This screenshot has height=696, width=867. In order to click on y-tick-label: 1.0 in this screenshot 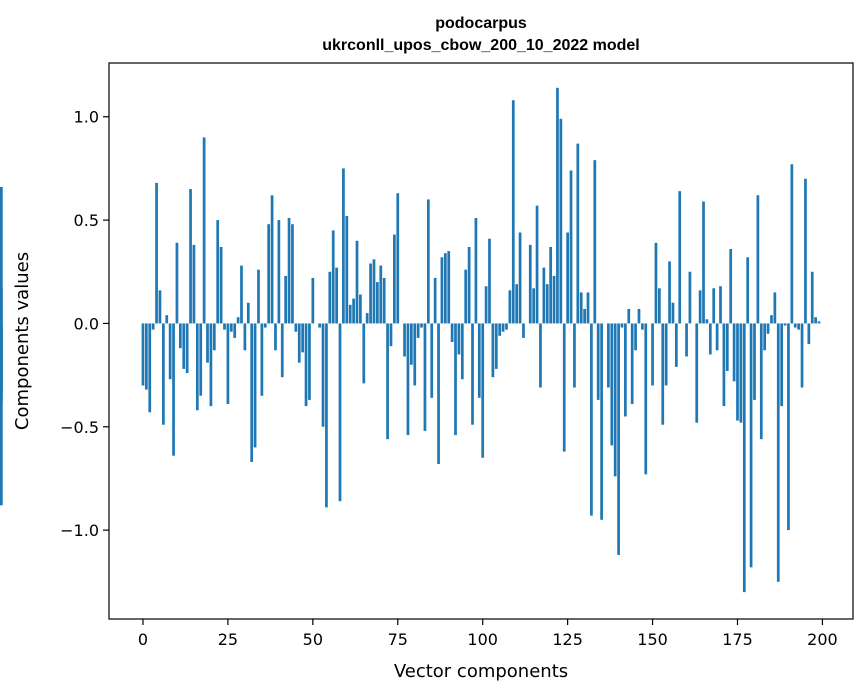, I will do `click(86, 117)`.